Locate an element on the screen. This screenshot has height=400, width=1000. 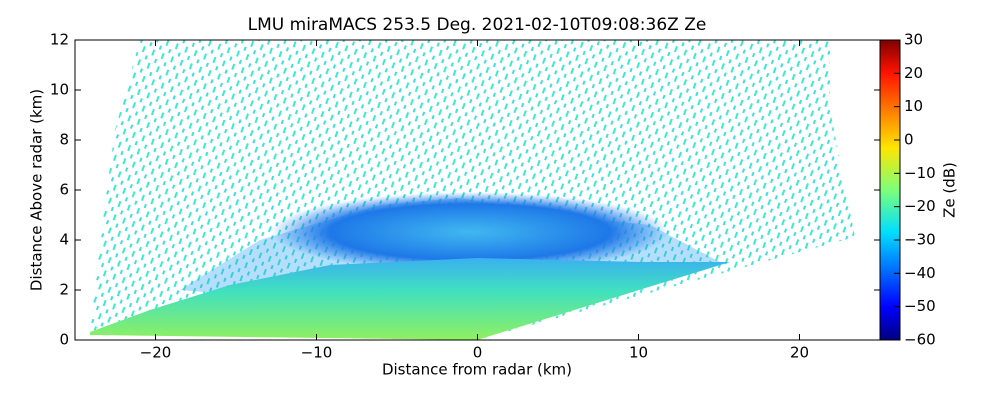
y-tick-label: 8 is located at coordinates (64, 140).